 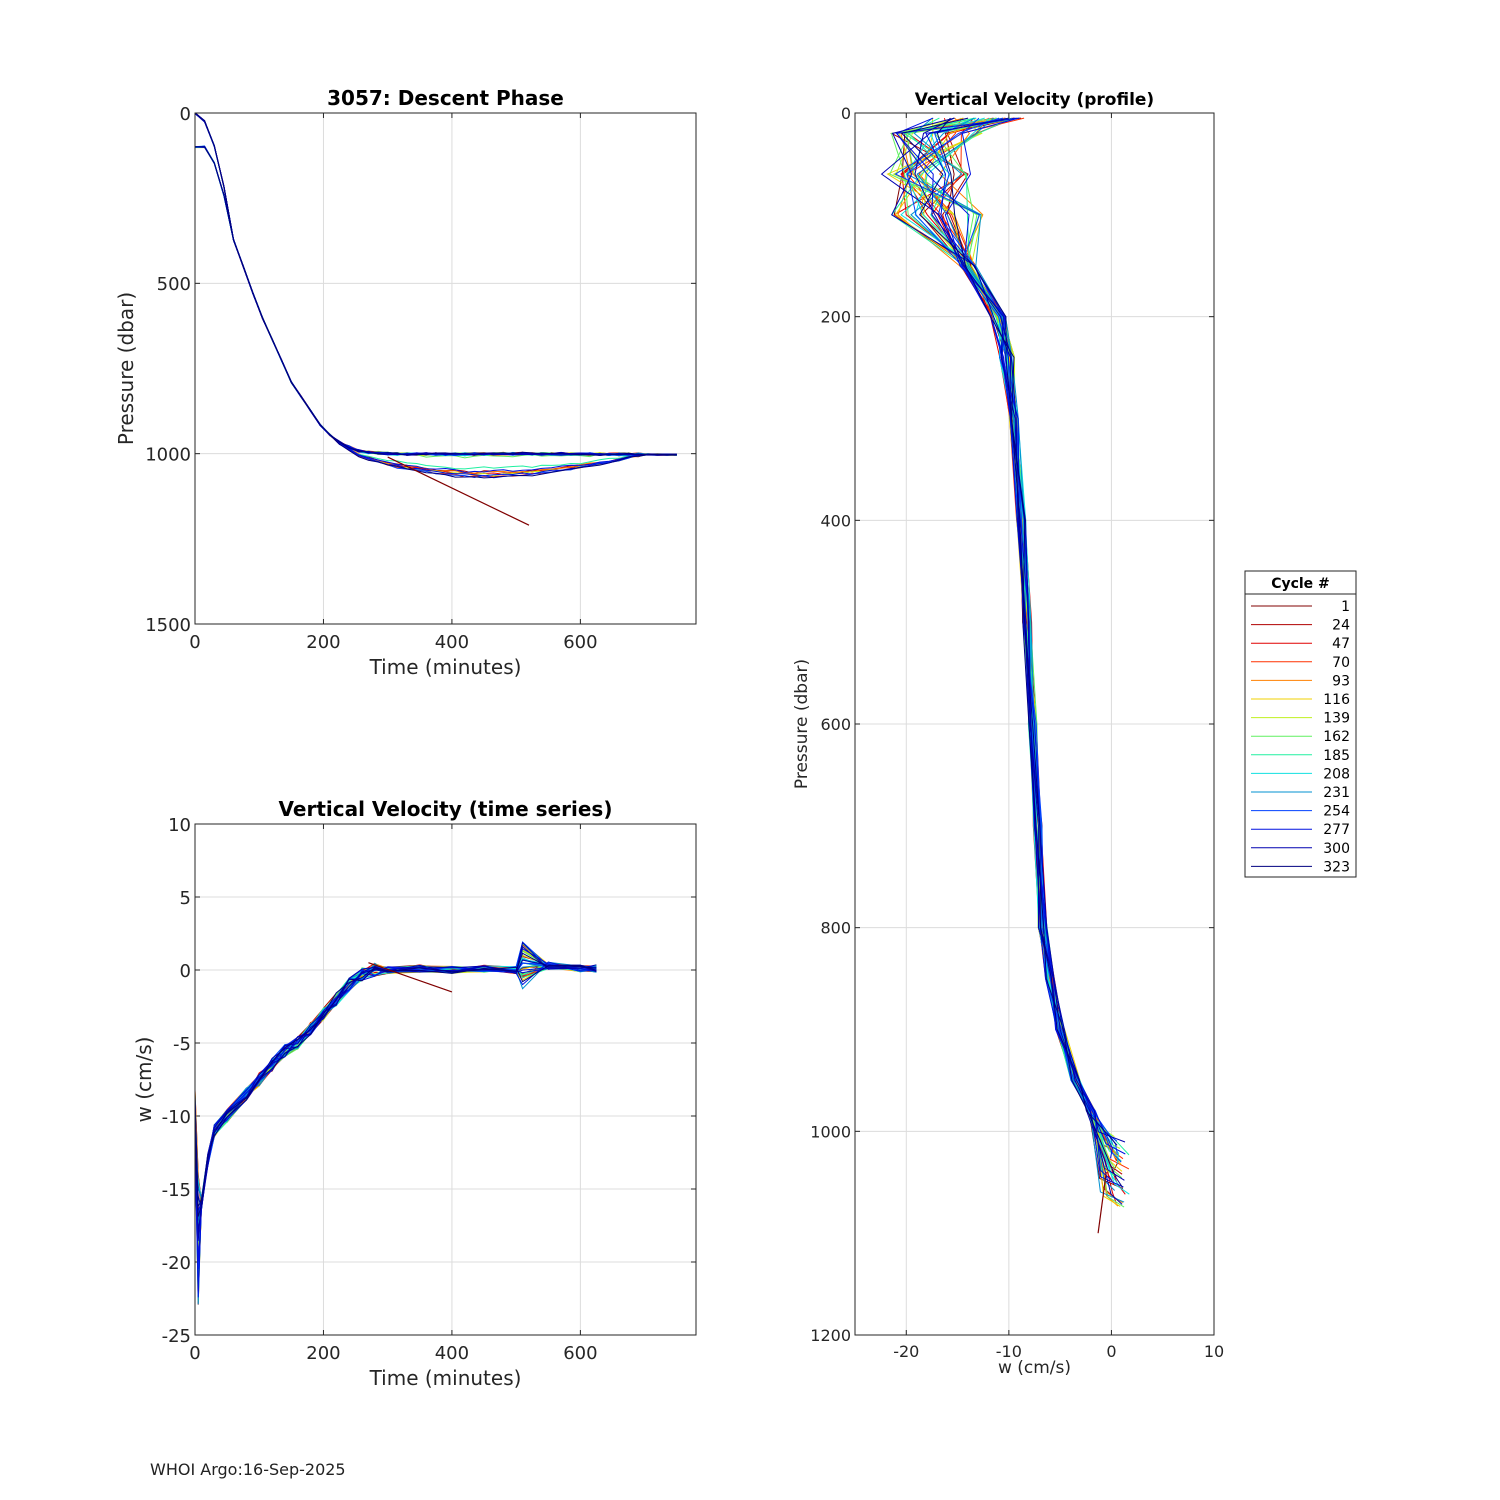 What do you see at coordinates (176, 1263) in the screenshot?
I see `y-tick-label: -20` at bounding box center [176, 1263].